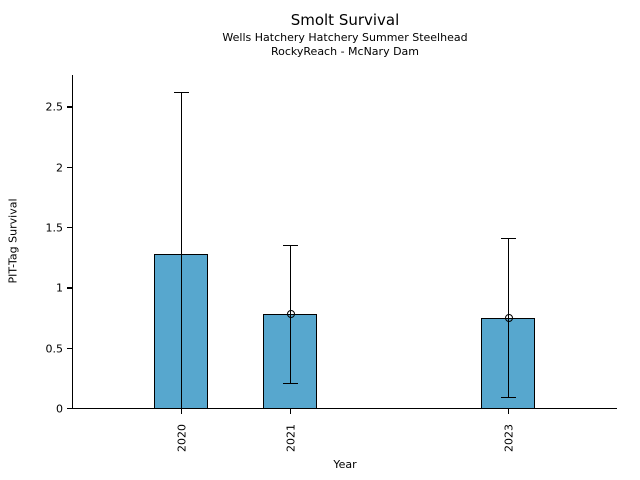  What do you see at coordinates (182, 438) in the screenshot?
I see `x-tick-label: 2020` at bounding box center [182, 438].